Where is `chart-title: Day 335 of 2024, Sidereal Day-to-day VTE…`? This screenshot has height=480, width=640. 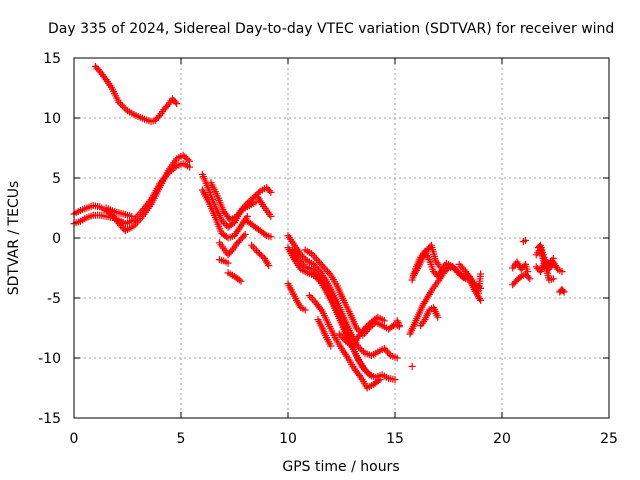 chart-title: Day 335 of 2024, Sidereal Day-to-day VTE… is located at coordinates (331, 29).